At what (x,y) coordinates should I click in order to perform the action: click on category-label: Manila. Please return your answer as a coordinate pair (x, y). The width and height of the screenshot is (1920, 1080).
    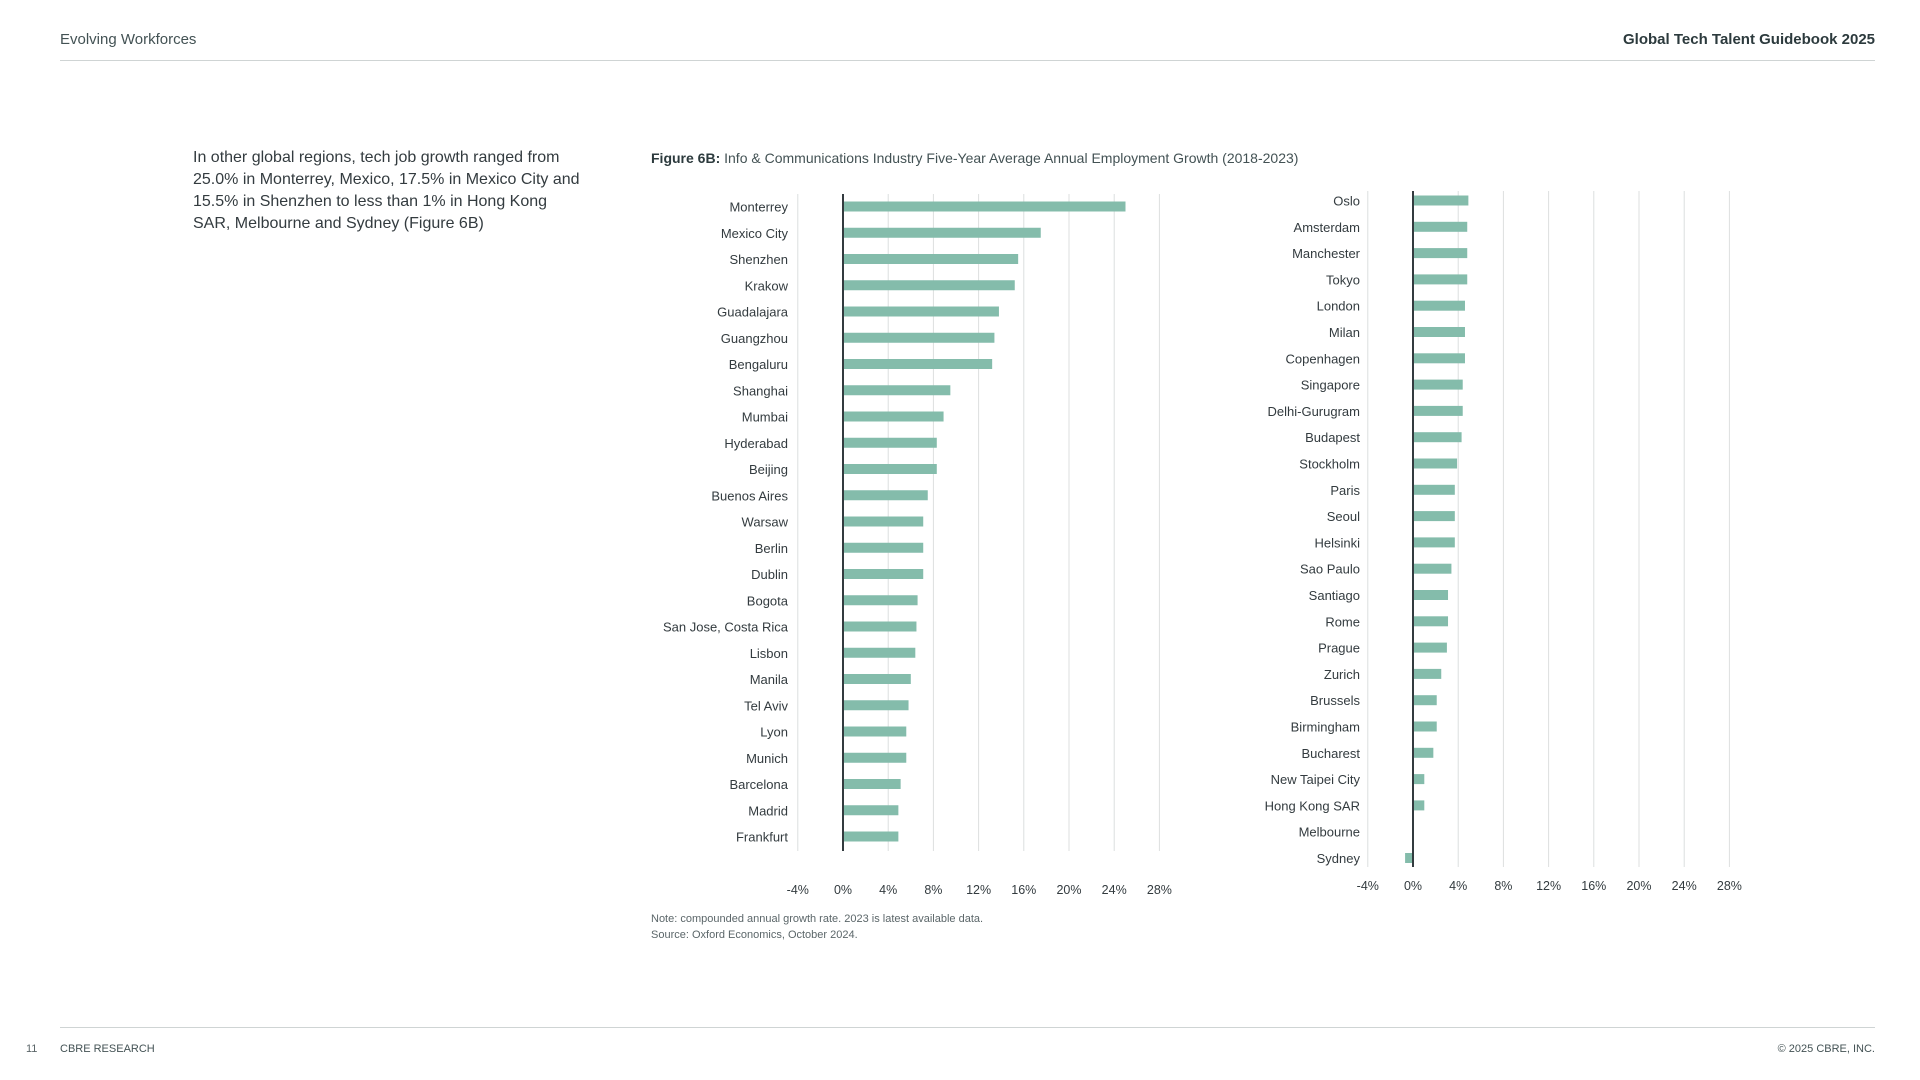
    Looking at the image, I should click on (769, 679).